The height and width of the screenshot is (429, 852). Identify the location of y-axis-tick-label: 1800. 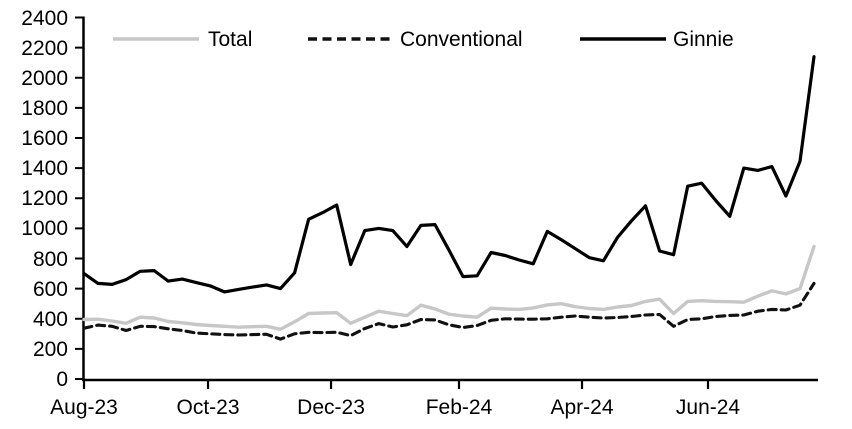
(44, 108).